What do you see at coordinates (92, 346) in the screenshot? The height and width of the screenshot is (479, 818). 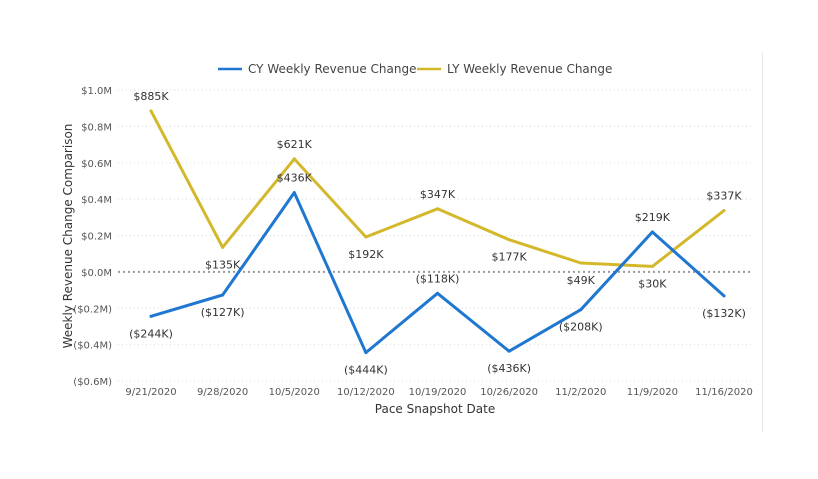 I see `y-tick-label: ($0.4M)` at bounding box center [92, 346].